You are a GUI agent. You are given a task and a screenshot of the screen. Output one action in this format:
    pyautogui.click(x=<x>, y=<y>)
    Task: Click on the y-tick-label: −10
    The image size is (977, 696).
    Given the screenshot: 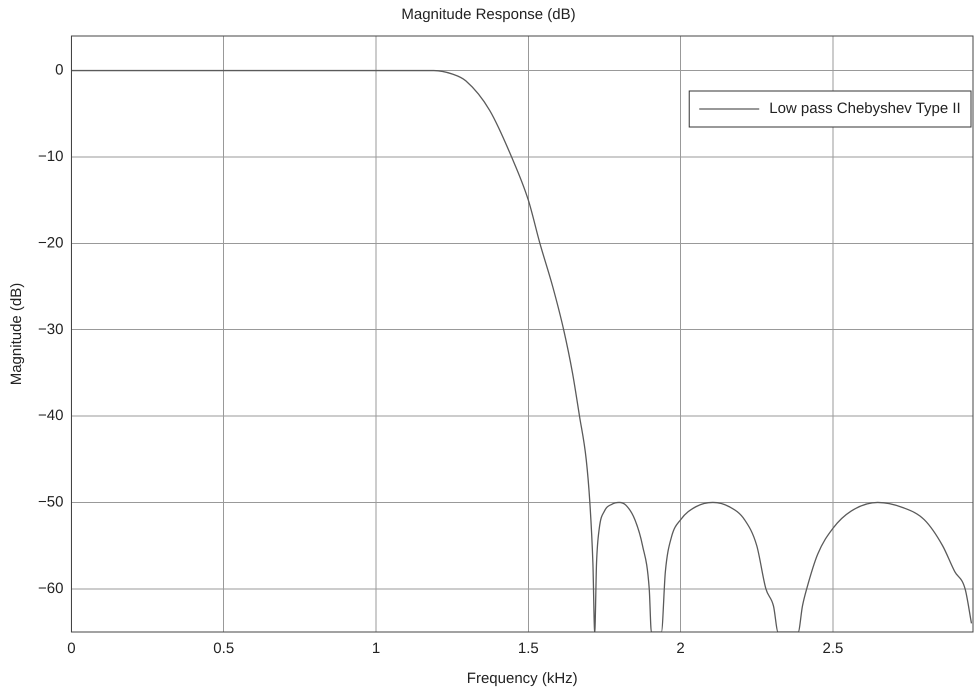 What is the action you would take?
    pyautogui.click(x=51, y=157)
    